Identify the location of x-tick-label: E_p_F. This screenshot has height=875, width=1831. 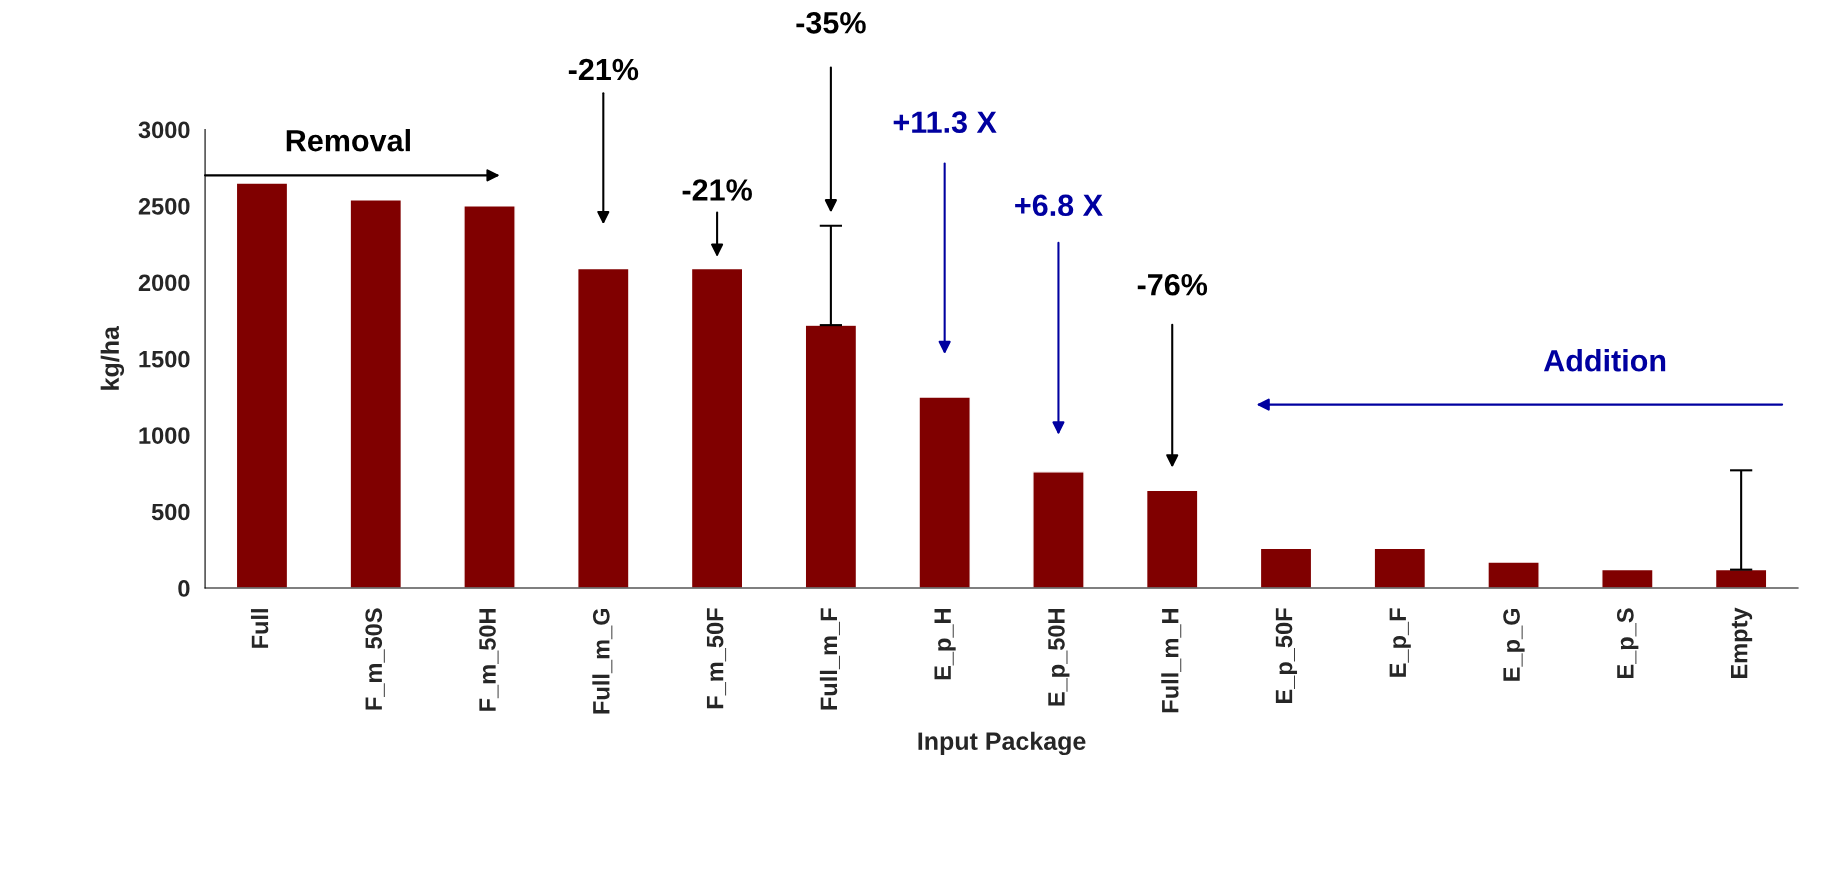
(1400, 642).